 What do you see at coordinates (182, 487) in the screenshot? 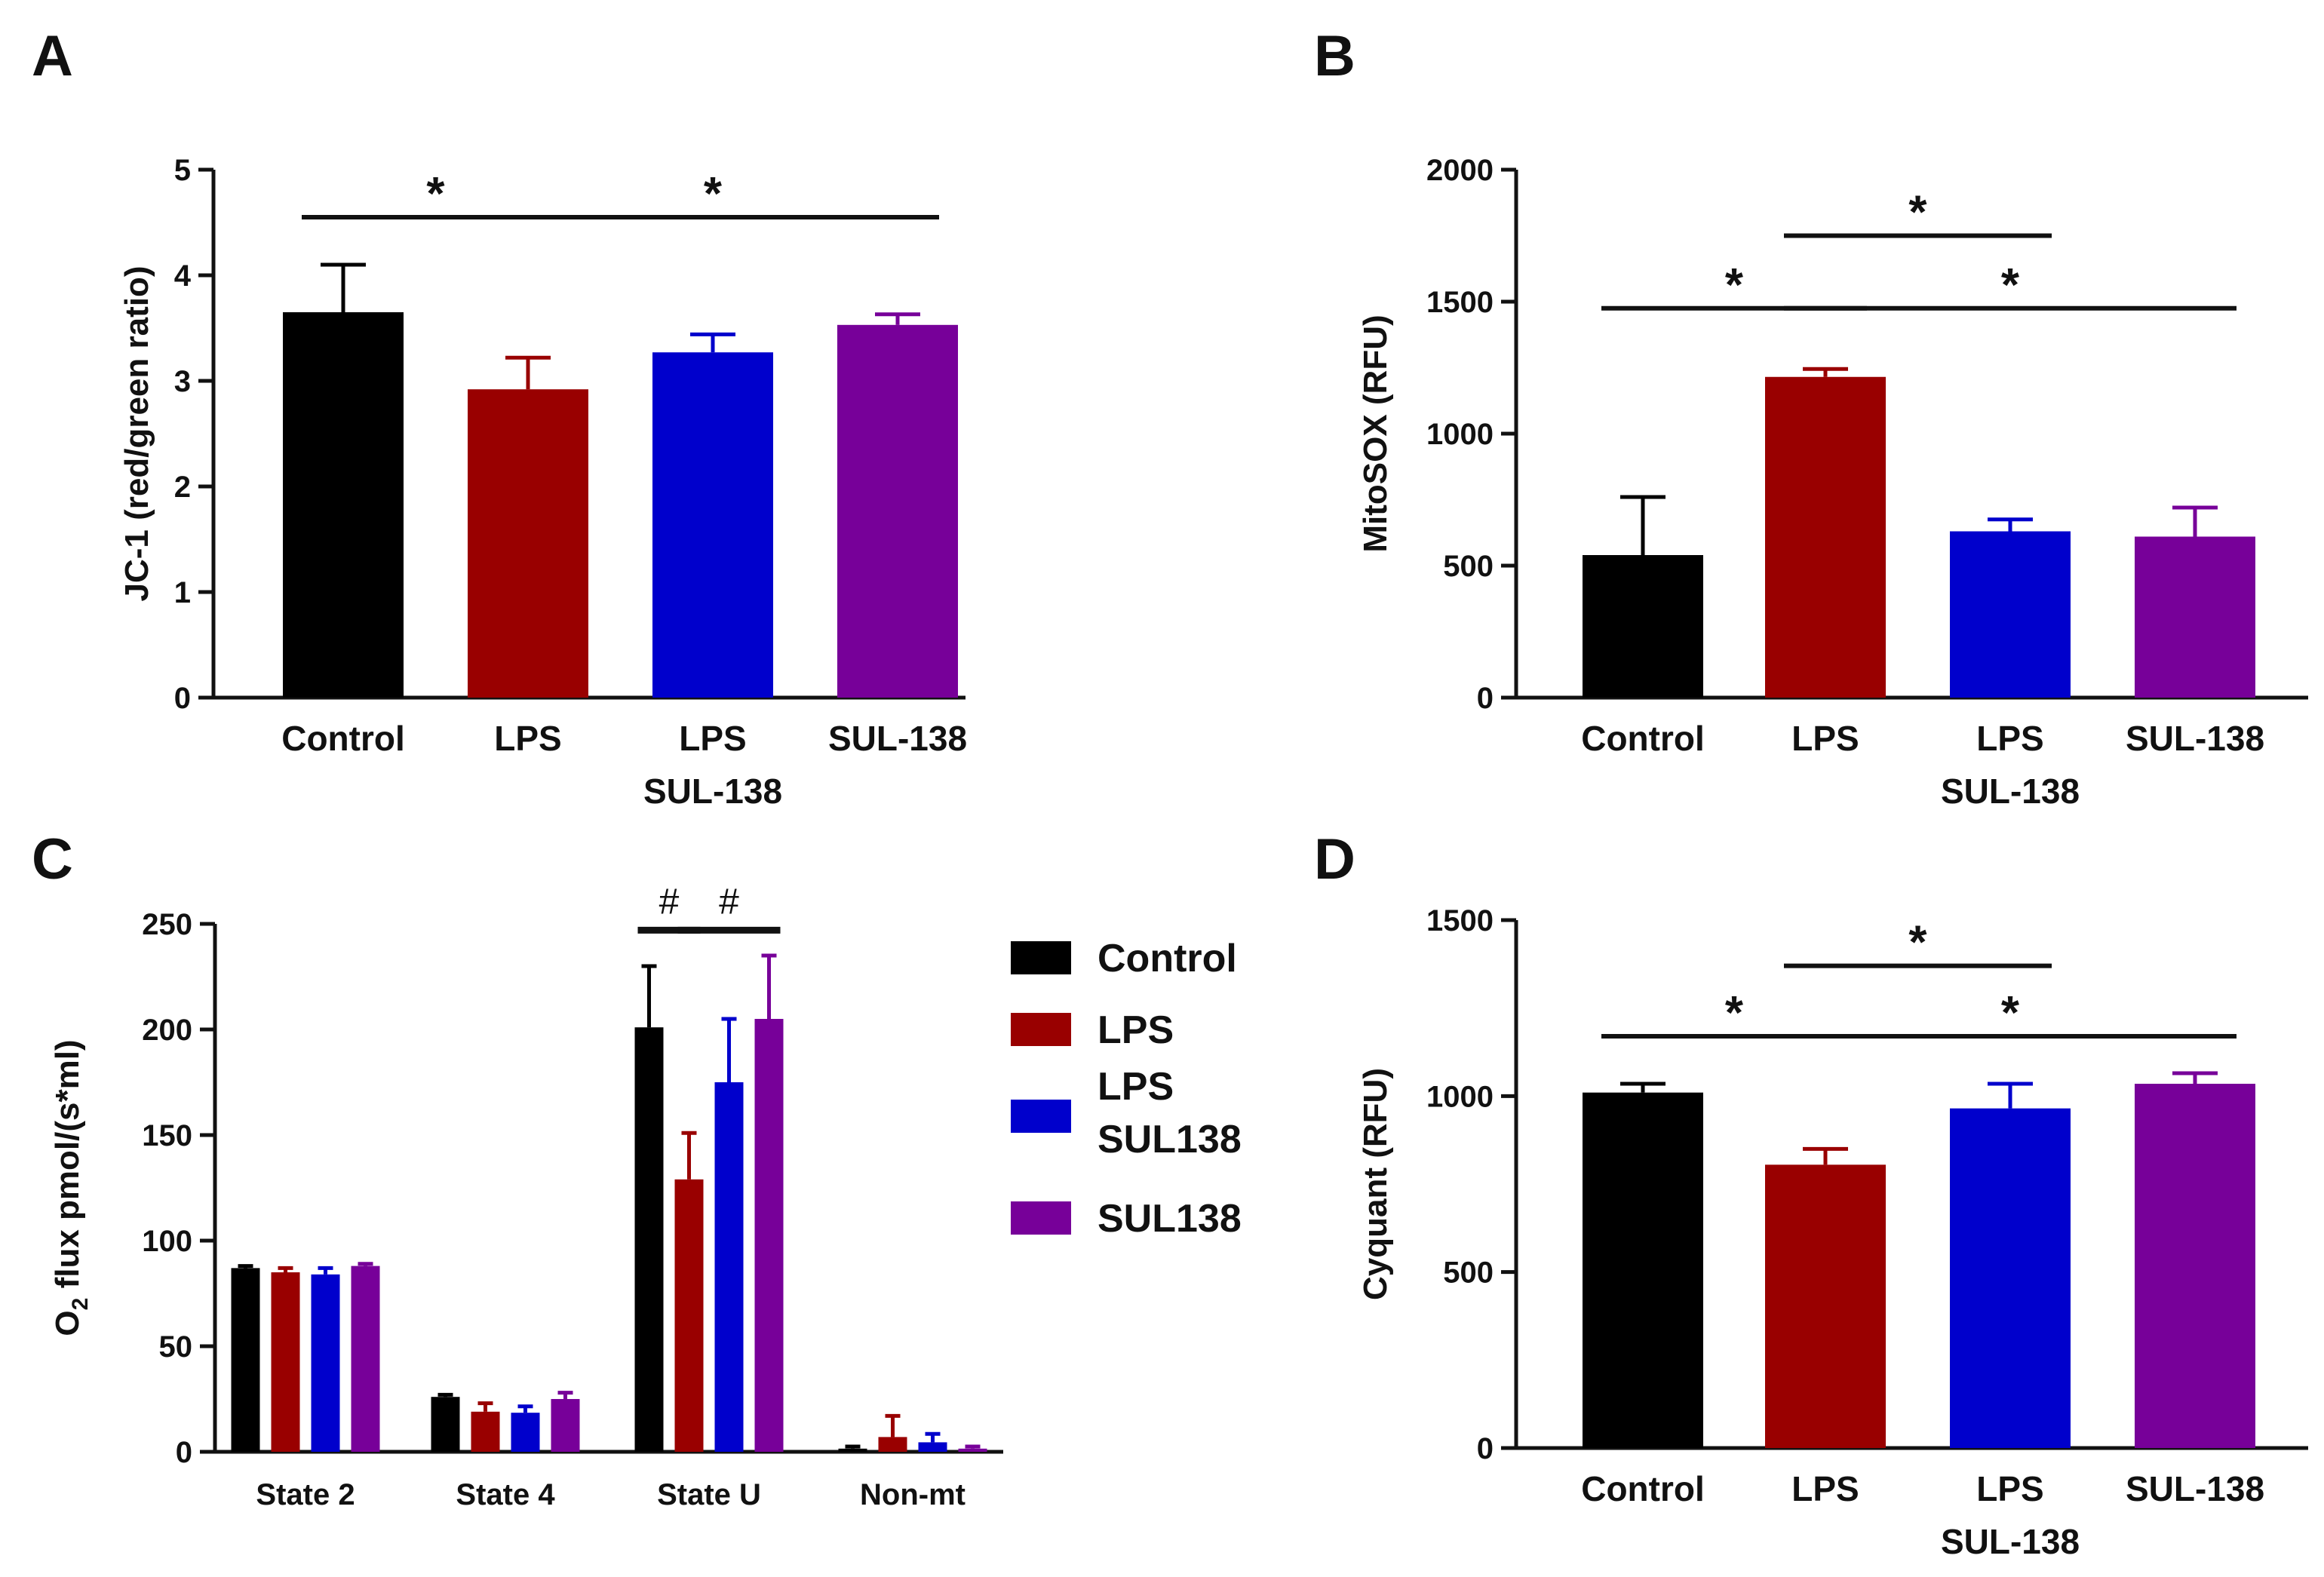
I see `y-tick-label: 2` at bounding box center [182, 487].